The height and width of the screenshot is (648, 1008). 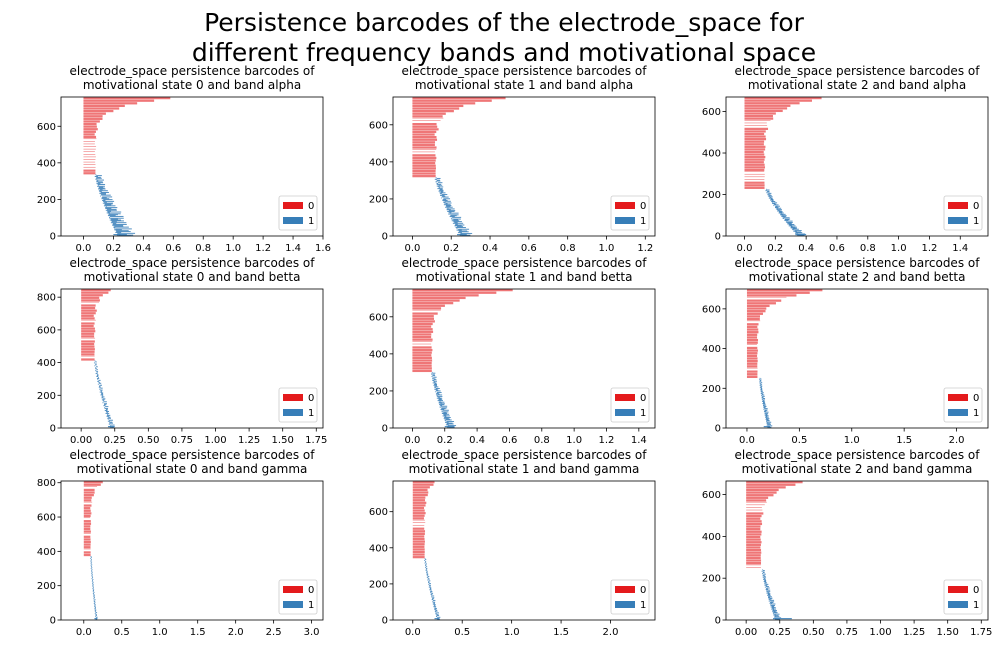 What do you see at coordinates (960, 248) in the screenshot?
I see `x-tick-label: 1.4` at bounding box center [960, 248].